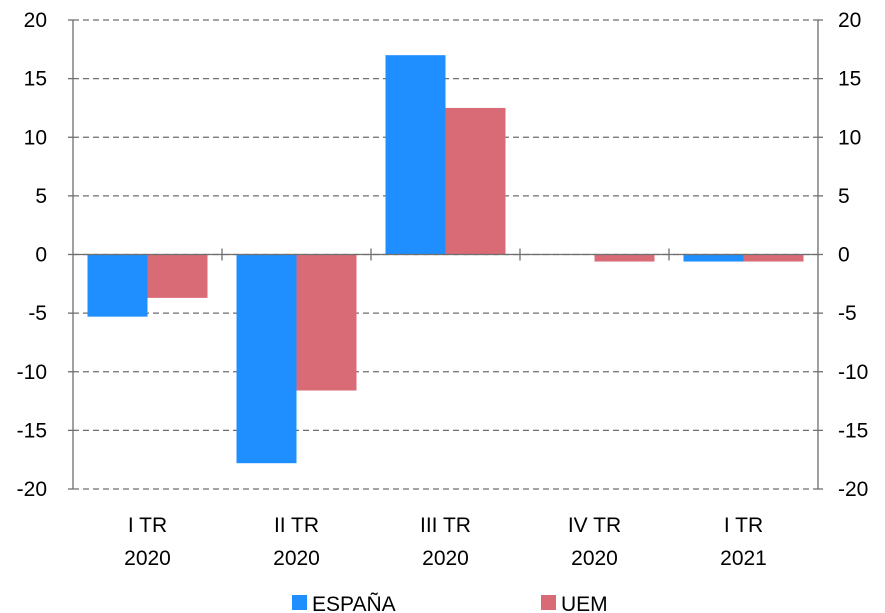 Image resolution: width=885 pixels, height=613 pixels. I want to click on y-tick-label-left: 5, so click(41, 196).